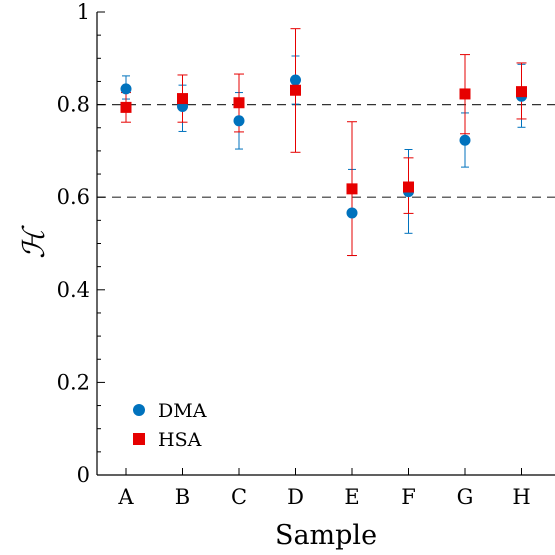 The width and height of the screenshot is (555, 555). Describe the element at coordinates (351, 497) in the screenshot. I see `x-tick-label: E` at that location.